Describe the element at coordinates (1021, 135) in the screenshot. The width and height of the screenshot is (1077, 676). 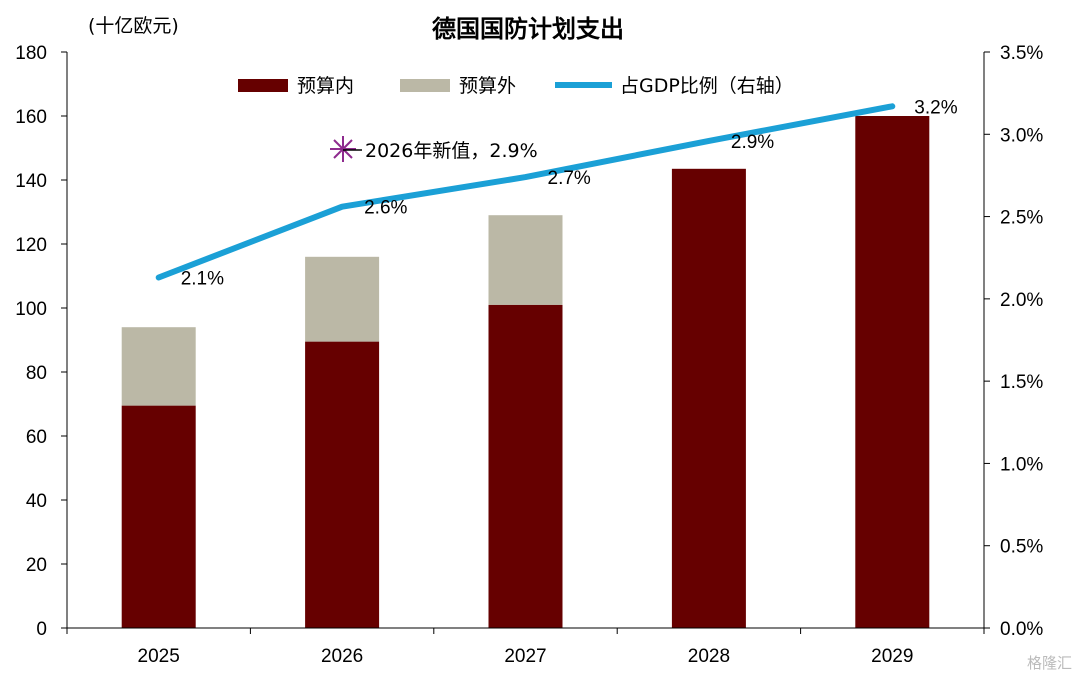
I see `right-tick-label: 3.0%` at that location.